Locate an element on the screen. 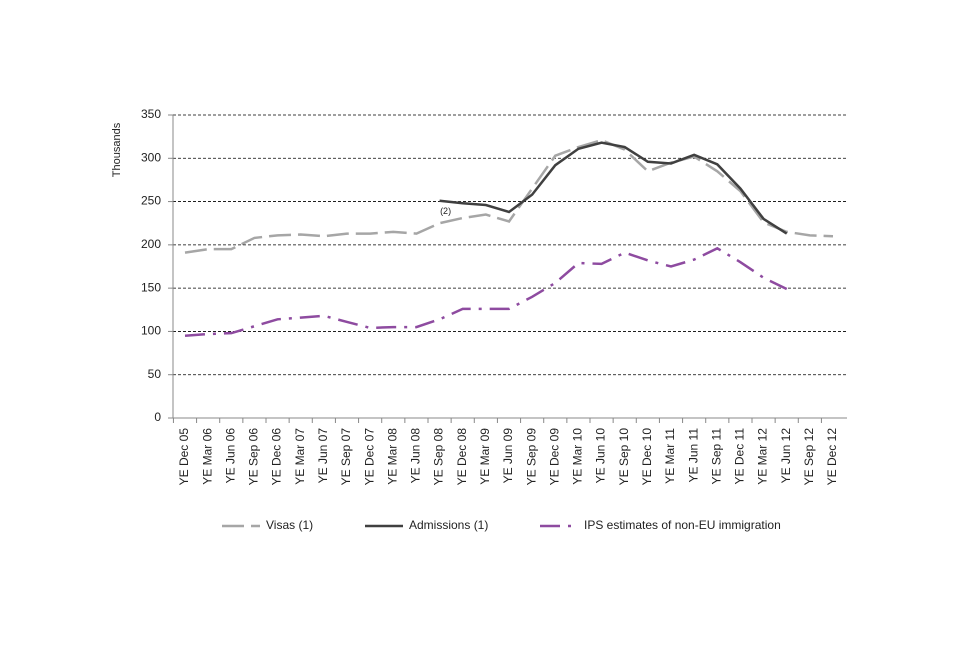 The image size is (960, 645). y-tick-label: 50 is located at coordinates (155, 374).